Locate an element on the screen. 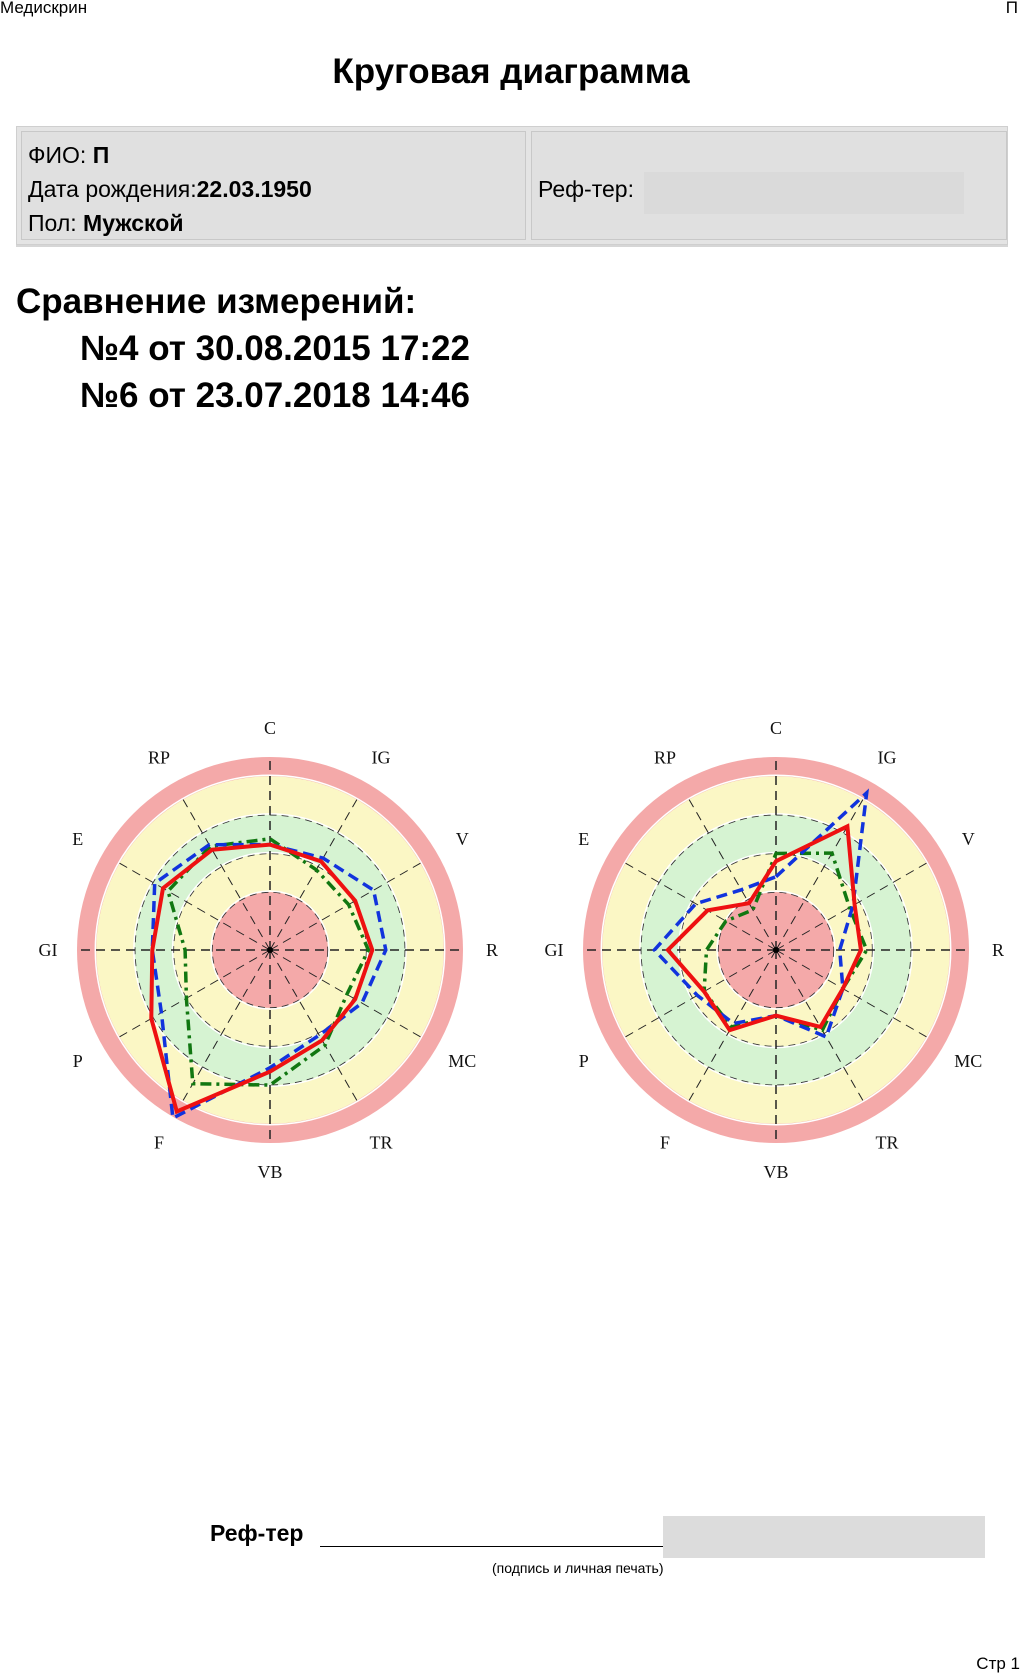 Image resolution: width=1022 pixels, height=1676 pixels. page-number: Стр 1 is located at coordinates (998, 1663).